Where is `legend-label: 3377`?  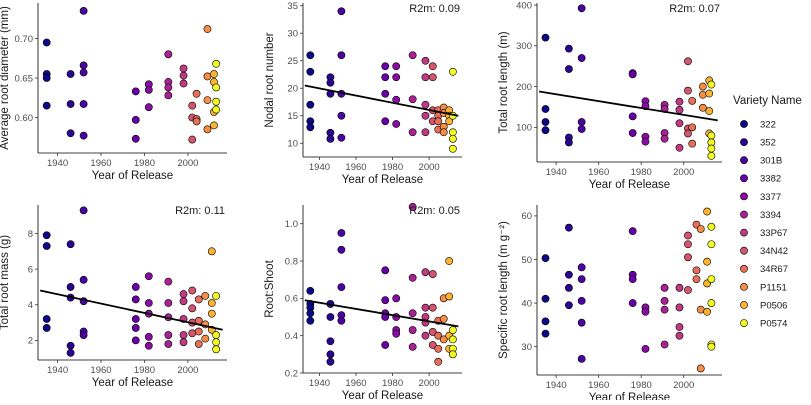 legend-label: 3377 is located at coordinates (770, 197).